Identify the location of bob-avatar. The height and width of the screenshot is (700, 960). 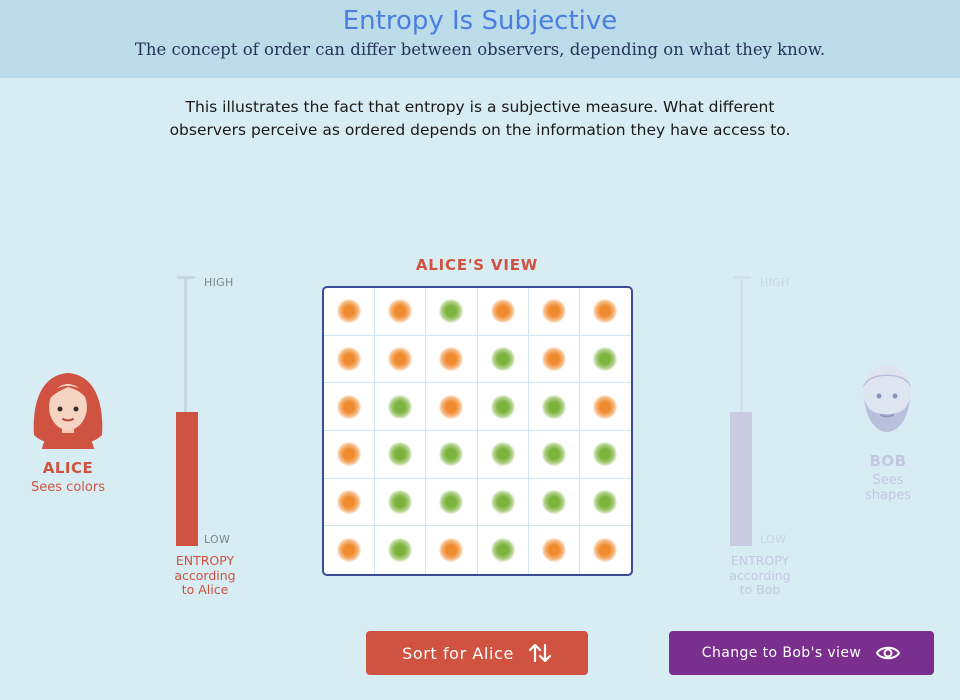
(887, 400).